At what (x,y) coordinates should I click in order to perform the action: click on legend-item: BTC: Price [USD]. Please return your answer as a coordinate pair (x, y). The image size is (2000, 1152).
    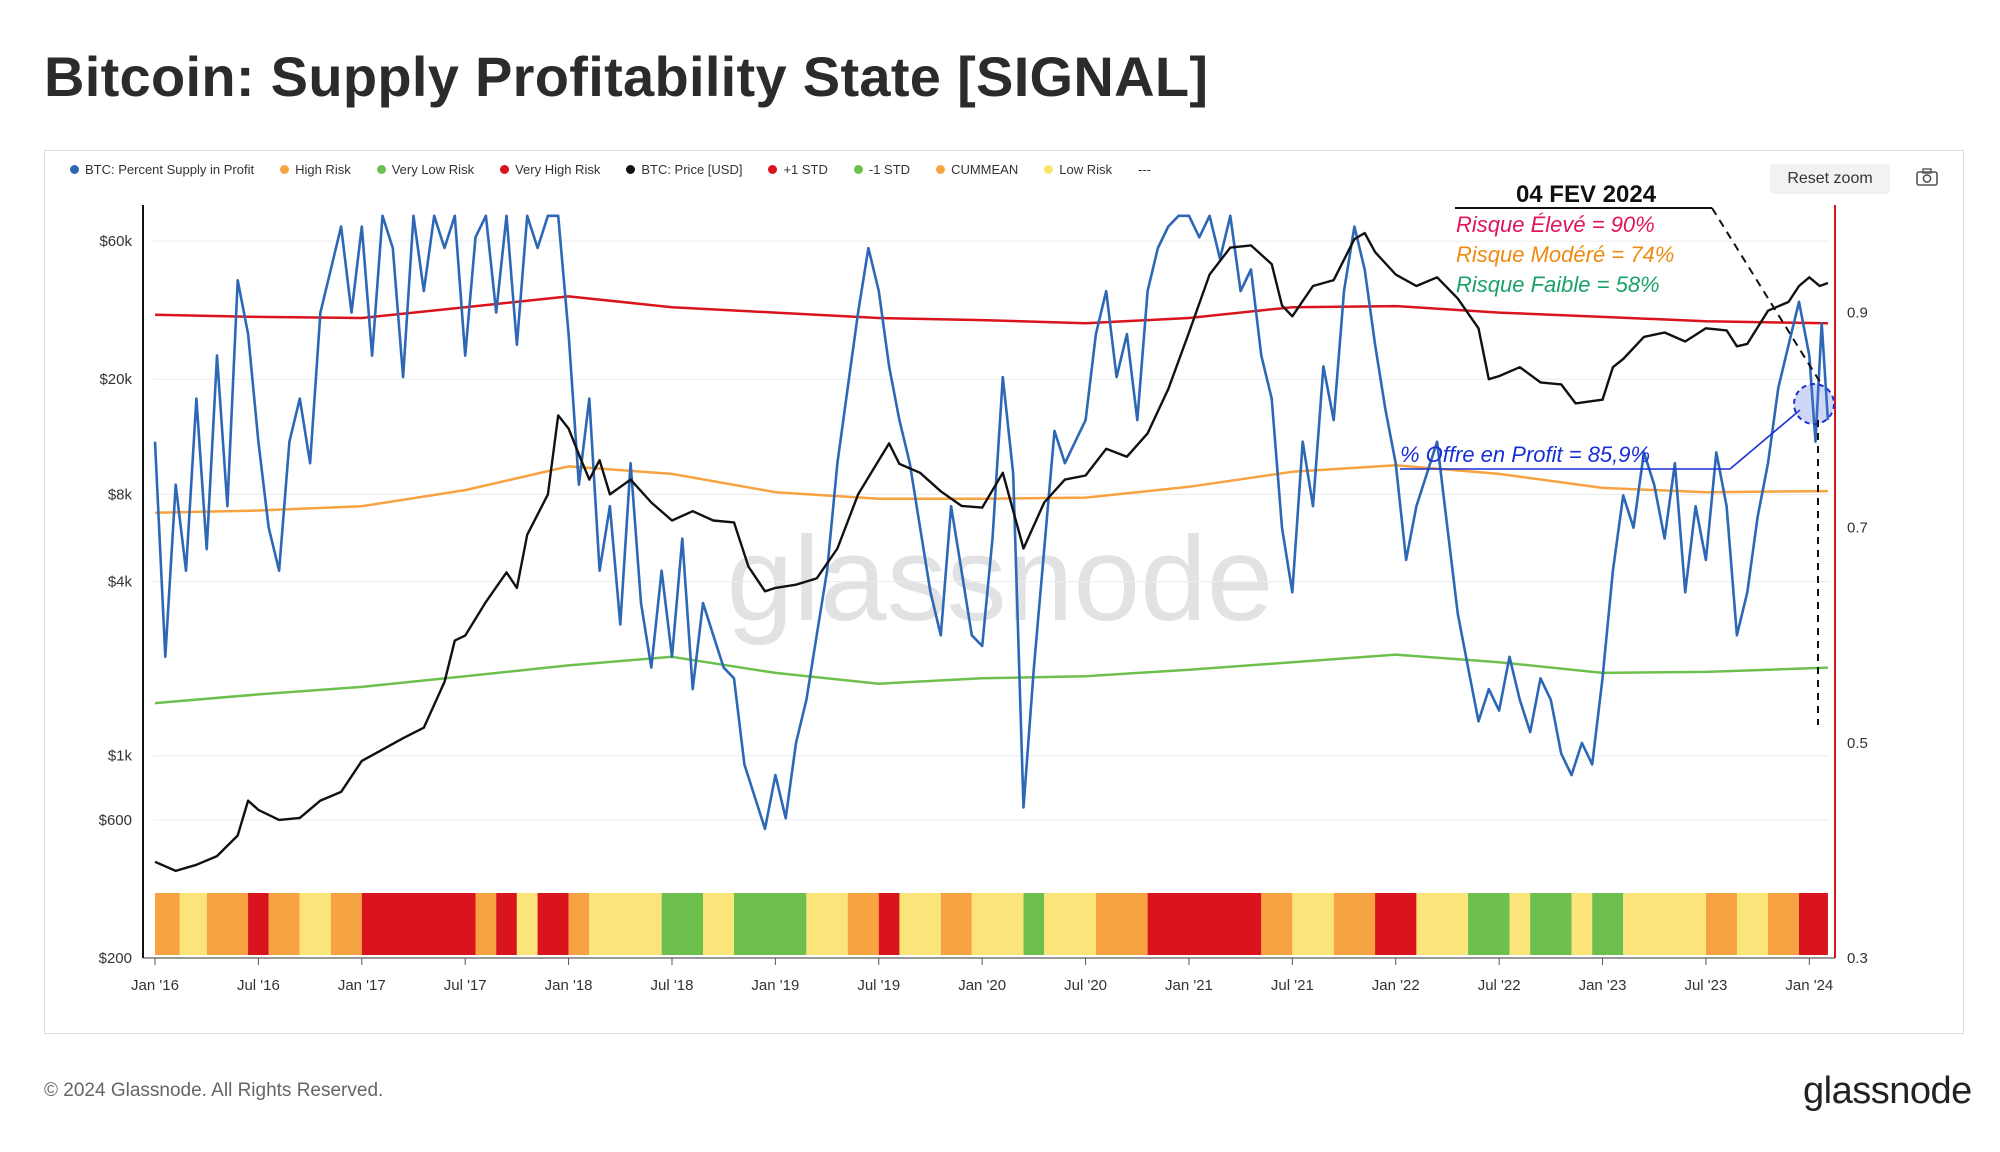
    Looking at the image, I should click on (684, 169).